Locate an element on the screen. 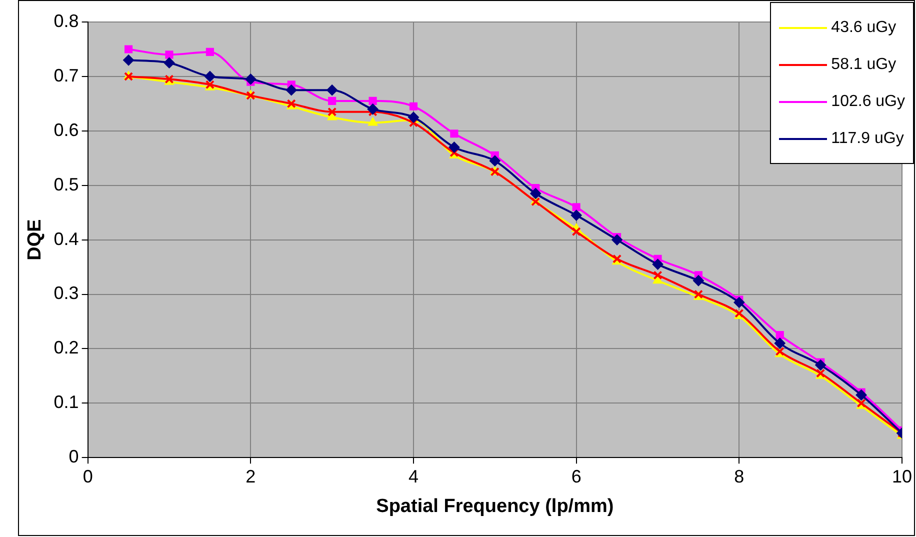  y-tick-label: 0.5 is located at coordinates (66, 184).